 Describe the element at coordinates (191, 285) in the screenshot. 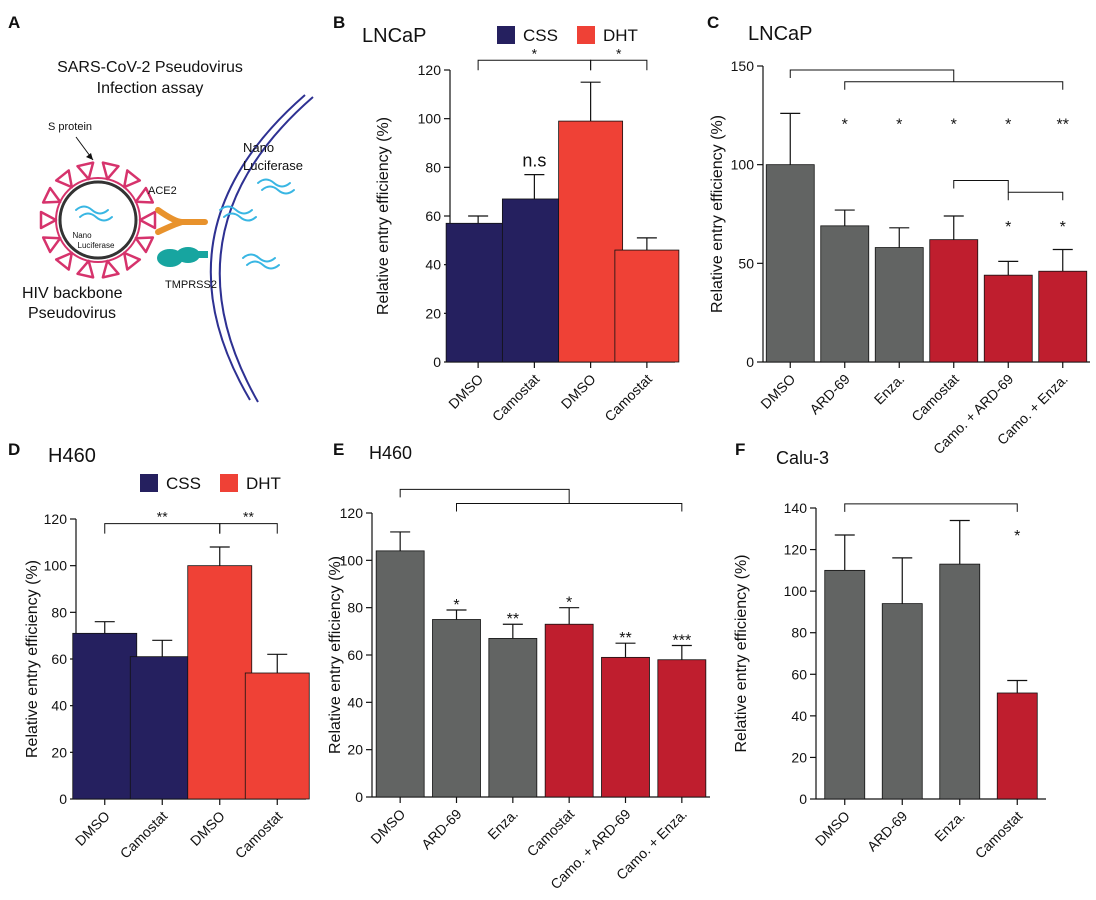

I see `tmprss2-label: TMPRSS2` at that location.